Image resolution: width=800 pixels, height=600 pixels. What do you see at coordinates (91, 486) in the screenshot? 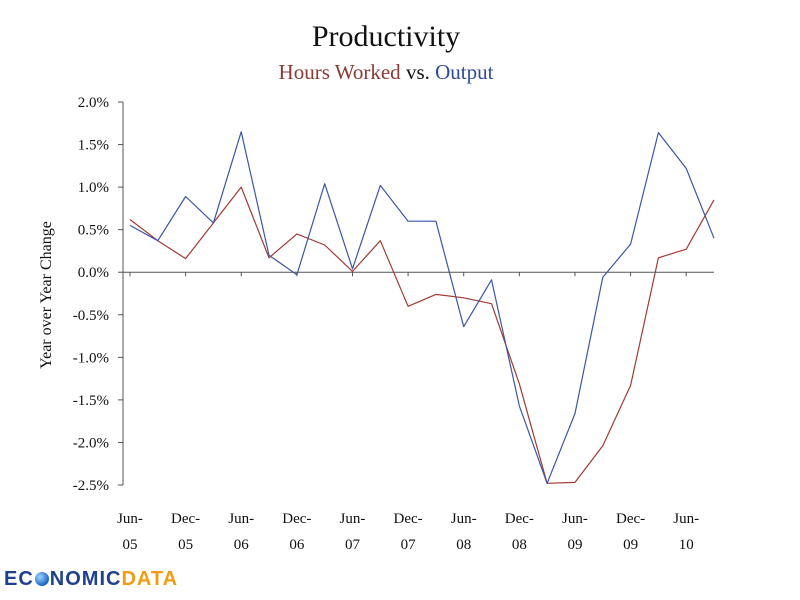
I see `y-tick-label: -2.5%` at bounding box center [91, 486].